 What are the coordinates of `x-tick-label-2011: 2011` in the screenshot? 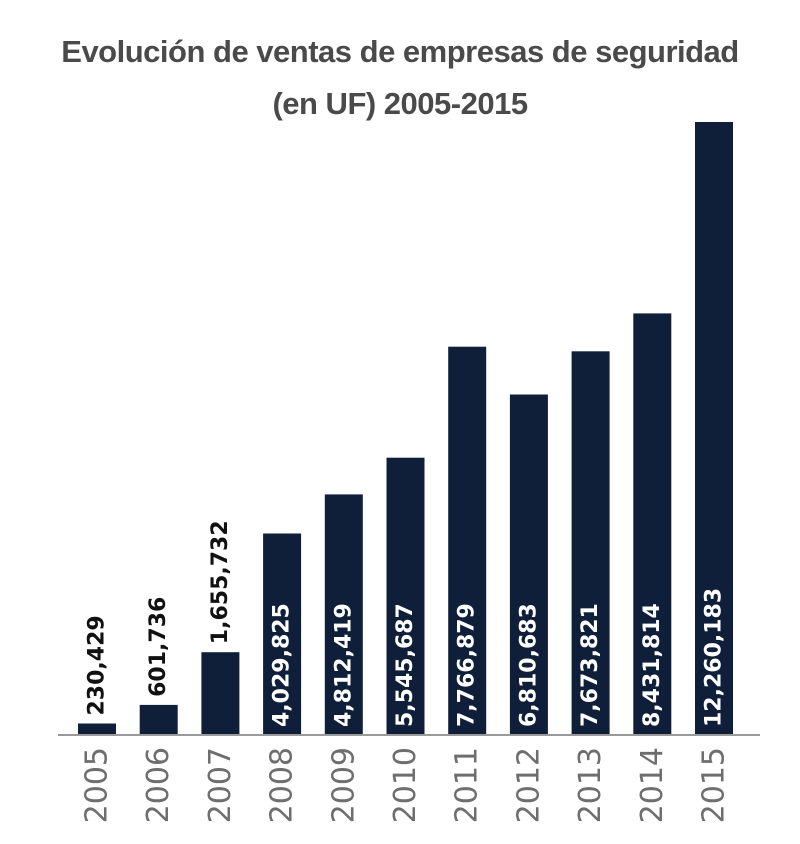 It's located at (467, 785).